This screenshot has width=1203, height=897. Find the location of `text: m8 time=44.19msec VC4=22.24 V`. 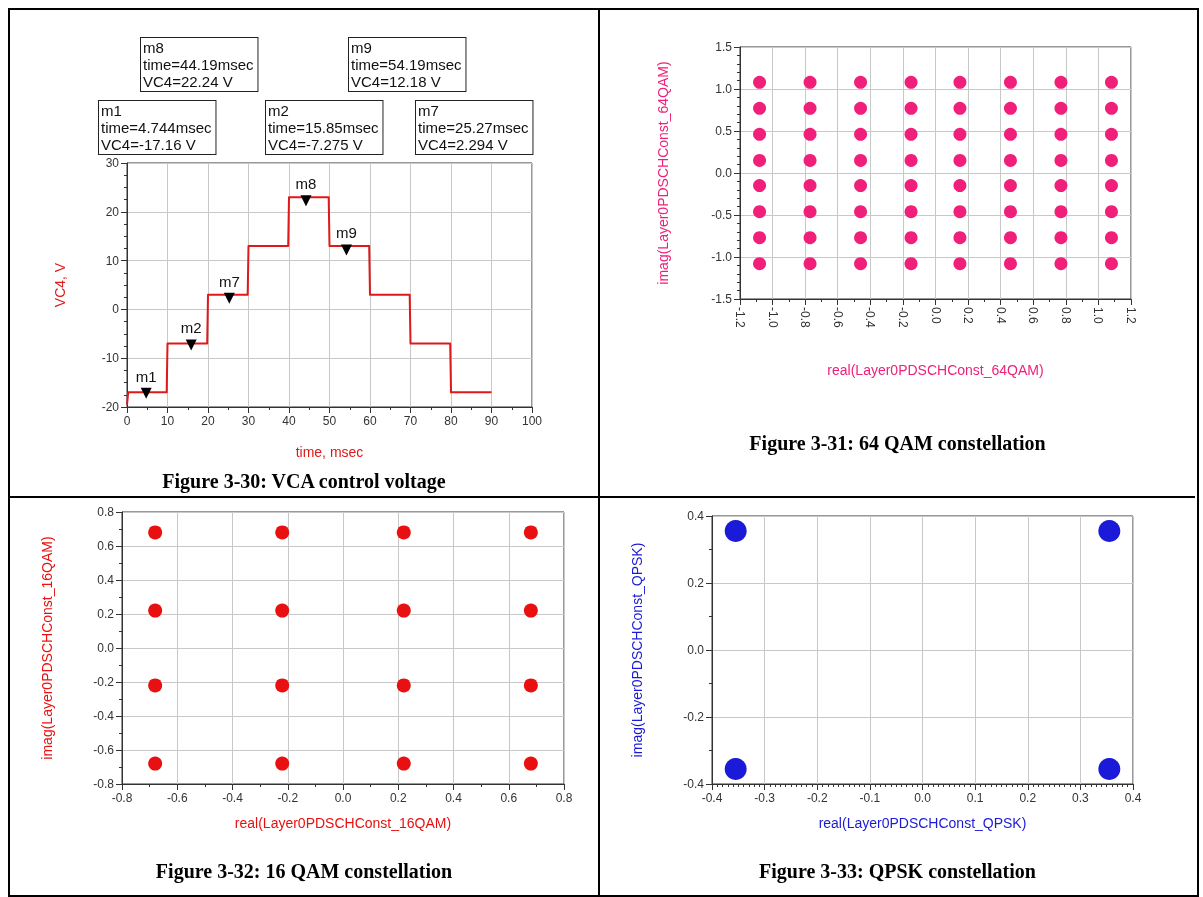

text: m8 time=44.19msec VC4=22.24 V is located at coordinates (198, 64).